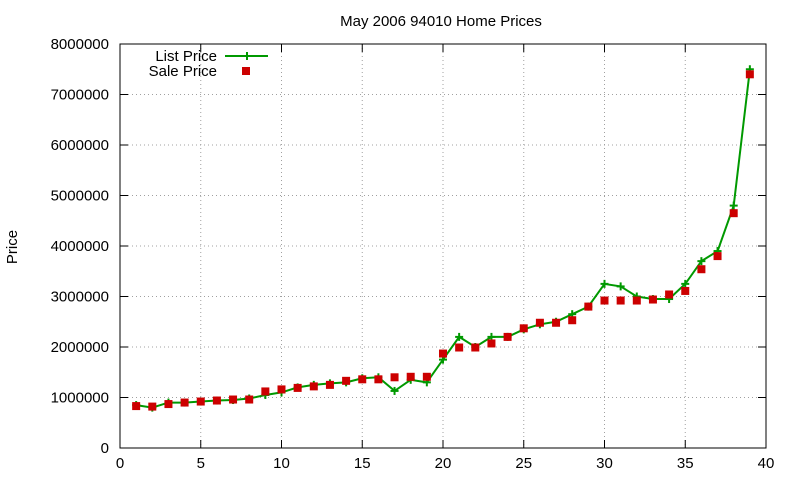 This screenshot has height=480, width=800. I want to click on x-tick-label: 40, so click(766, 463).